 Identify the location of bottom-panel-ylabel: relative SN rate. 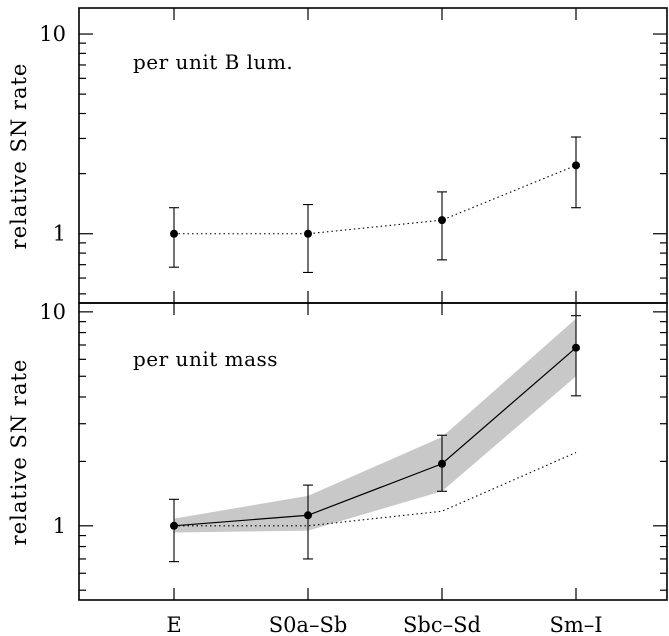
(19, 452).